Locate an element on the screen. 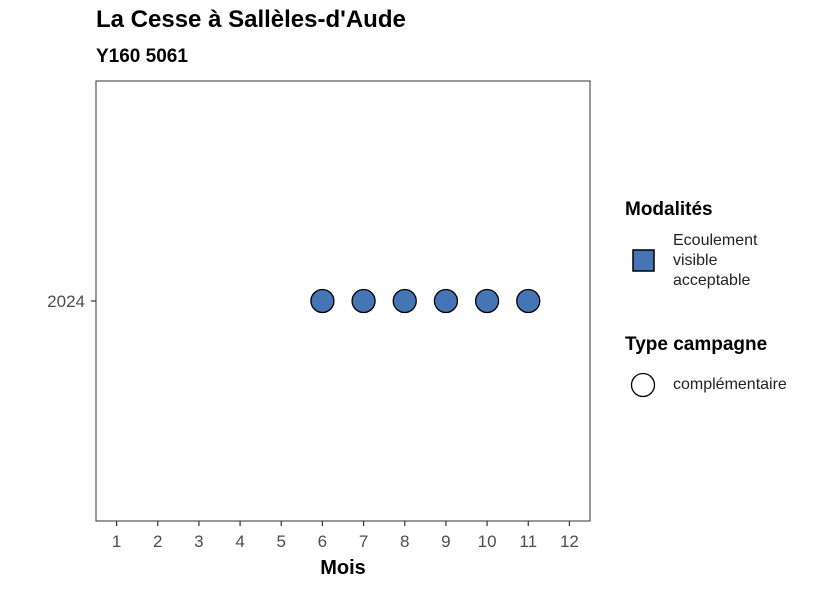  x-tick-label: 8 is located at coordinates (404, 541).